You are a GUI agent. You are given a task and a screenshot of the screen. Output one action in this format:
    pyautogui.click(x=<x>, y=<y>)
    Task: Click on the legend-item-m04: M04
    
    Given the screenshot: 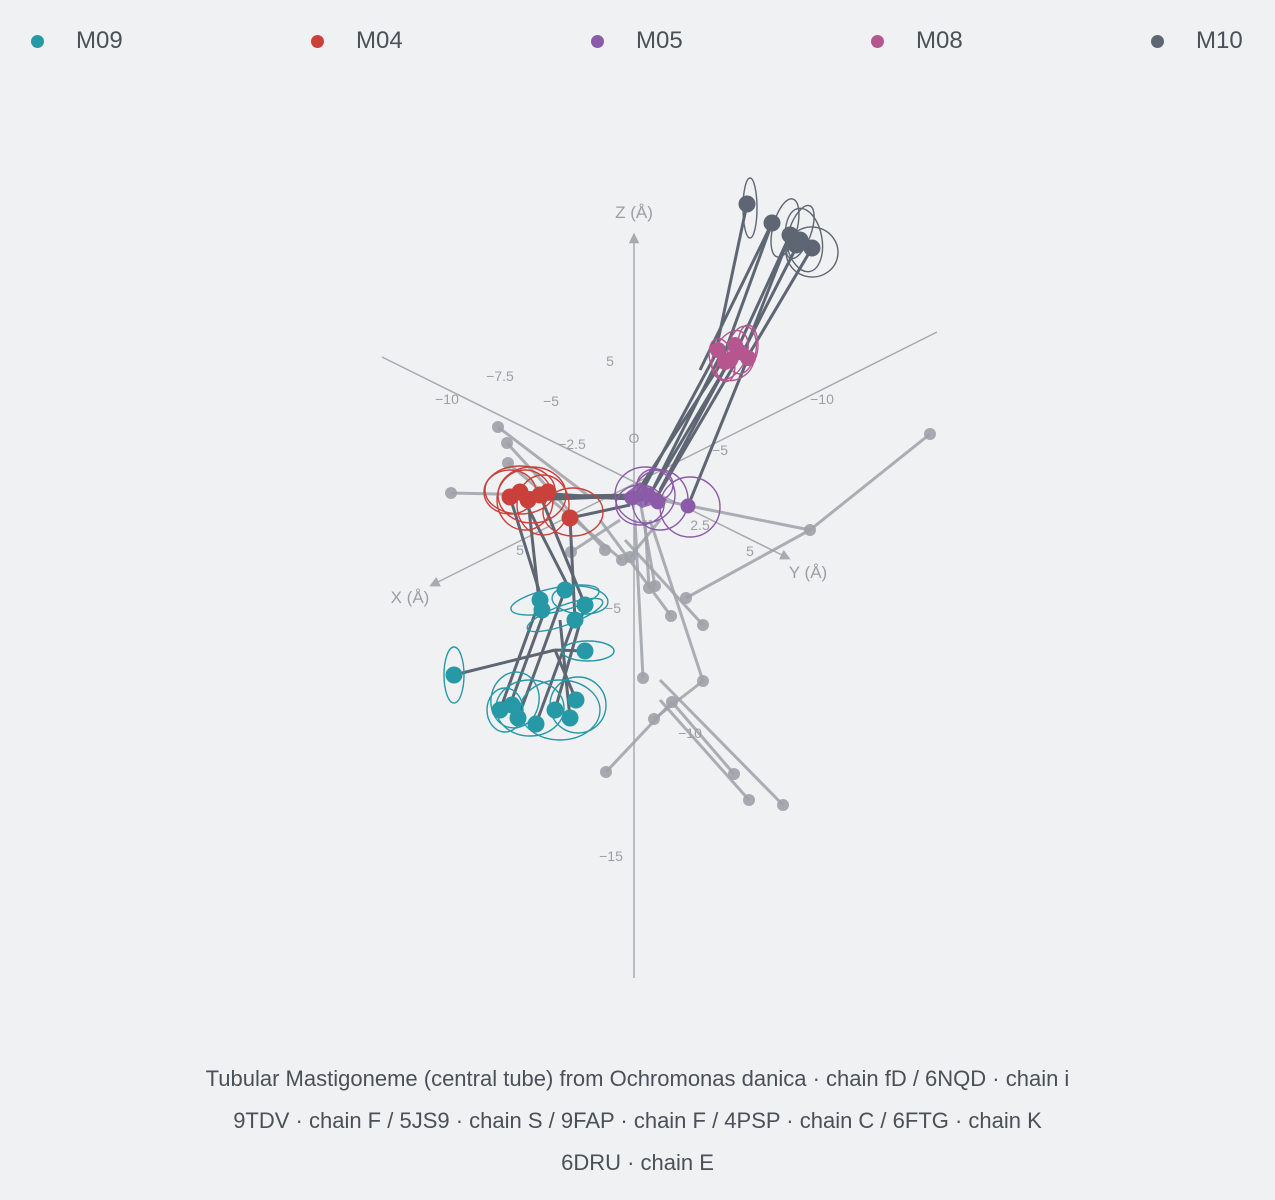 What is the action you would take?
    pyautogui.click(x=357, y=41)
    